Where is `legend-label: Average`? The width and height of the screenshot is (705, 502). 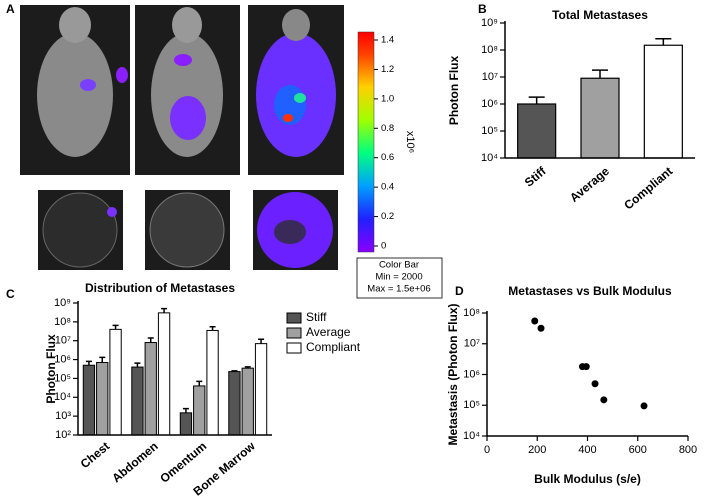
legend-label: Average is located at coordinates (328, 332).